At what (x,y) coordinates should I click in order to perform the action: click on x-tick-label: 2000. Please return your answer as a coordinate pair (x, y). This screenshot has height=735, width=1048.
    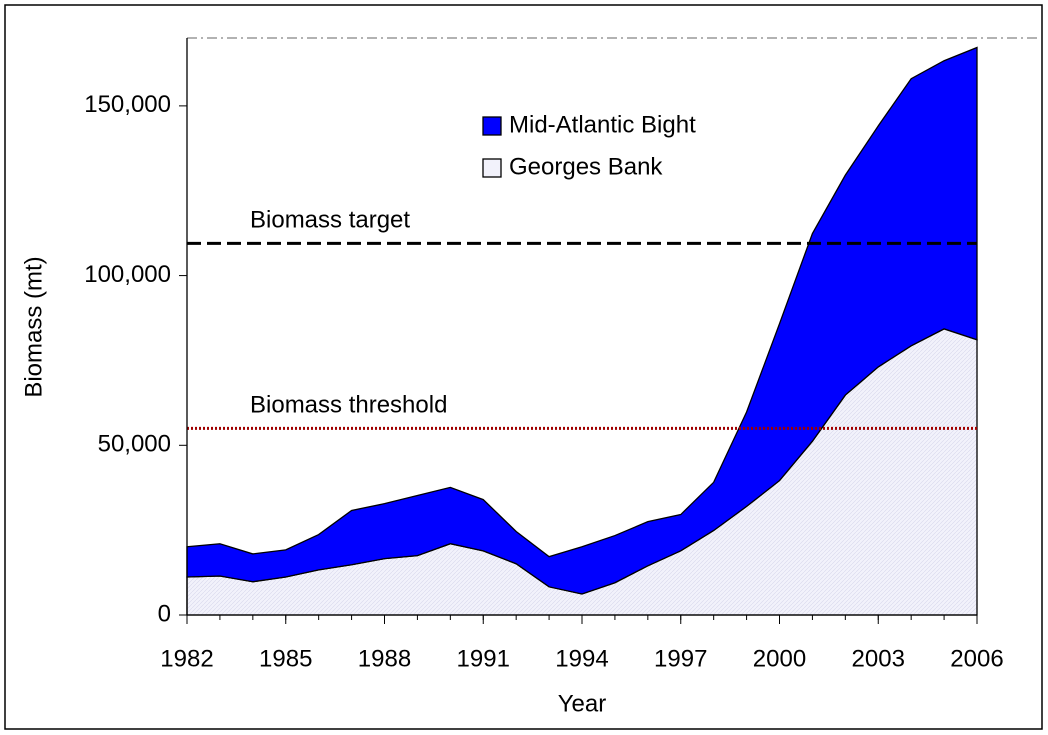
    Looking at the image, I should click on (779, 658).